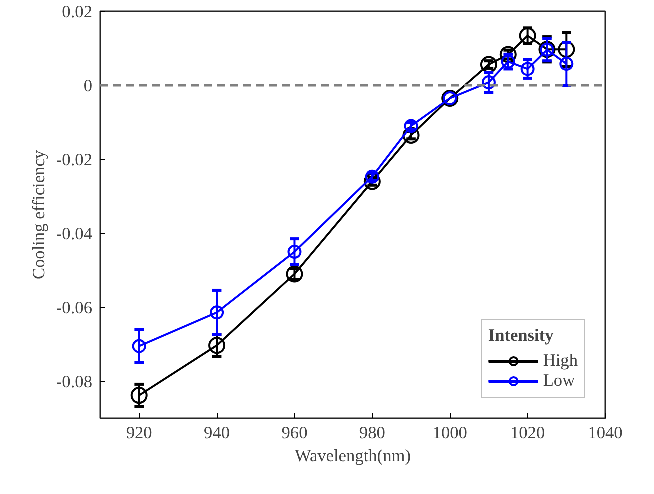  What do you see at coordinates (372, 433) in the screenshot?
I see `x-tick-label: 980` at bounding box center [372, 433].